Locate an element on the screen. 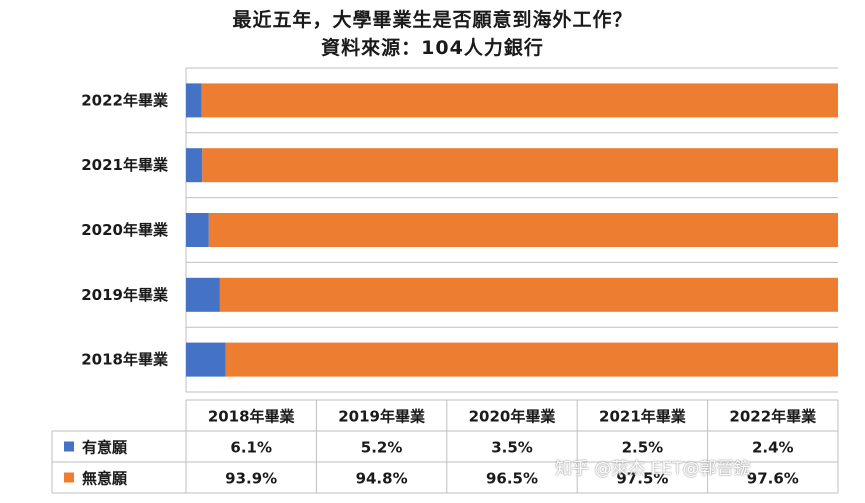 The width and height of the screenshot is (865, 503). data-label: 93.9% is located at coordinates (251, 479).